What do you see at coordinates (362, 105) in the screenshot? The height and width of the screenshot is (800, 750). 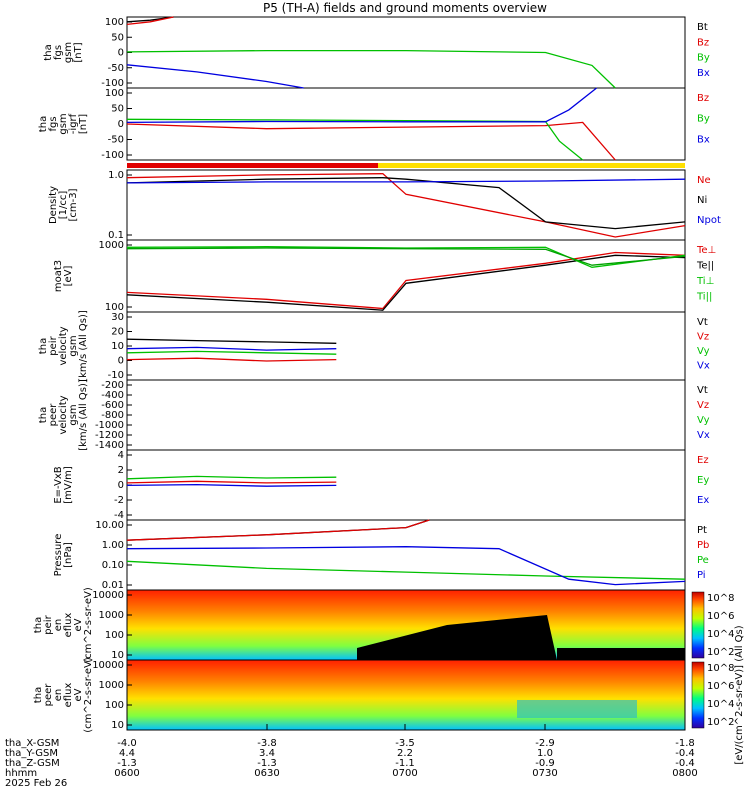 I see `series-Bx-line` at bounding box center [362, 105].